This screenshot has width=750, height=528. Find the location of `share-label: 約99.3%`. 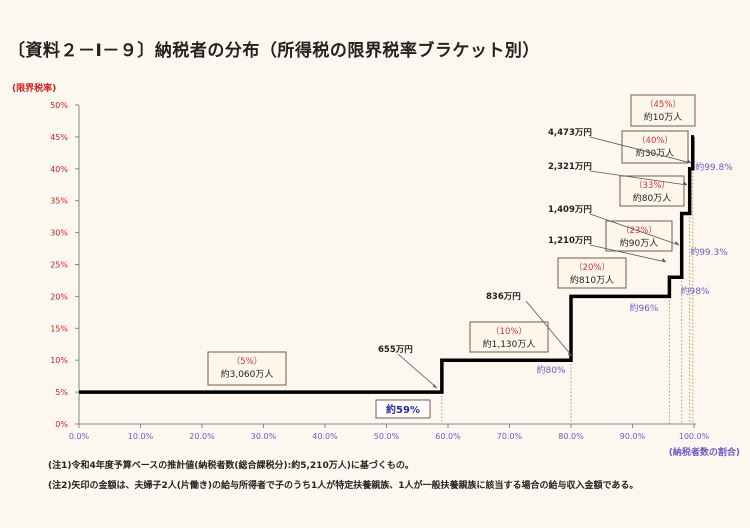

share-label: 約99.3% is located at coordinates (709, 252).